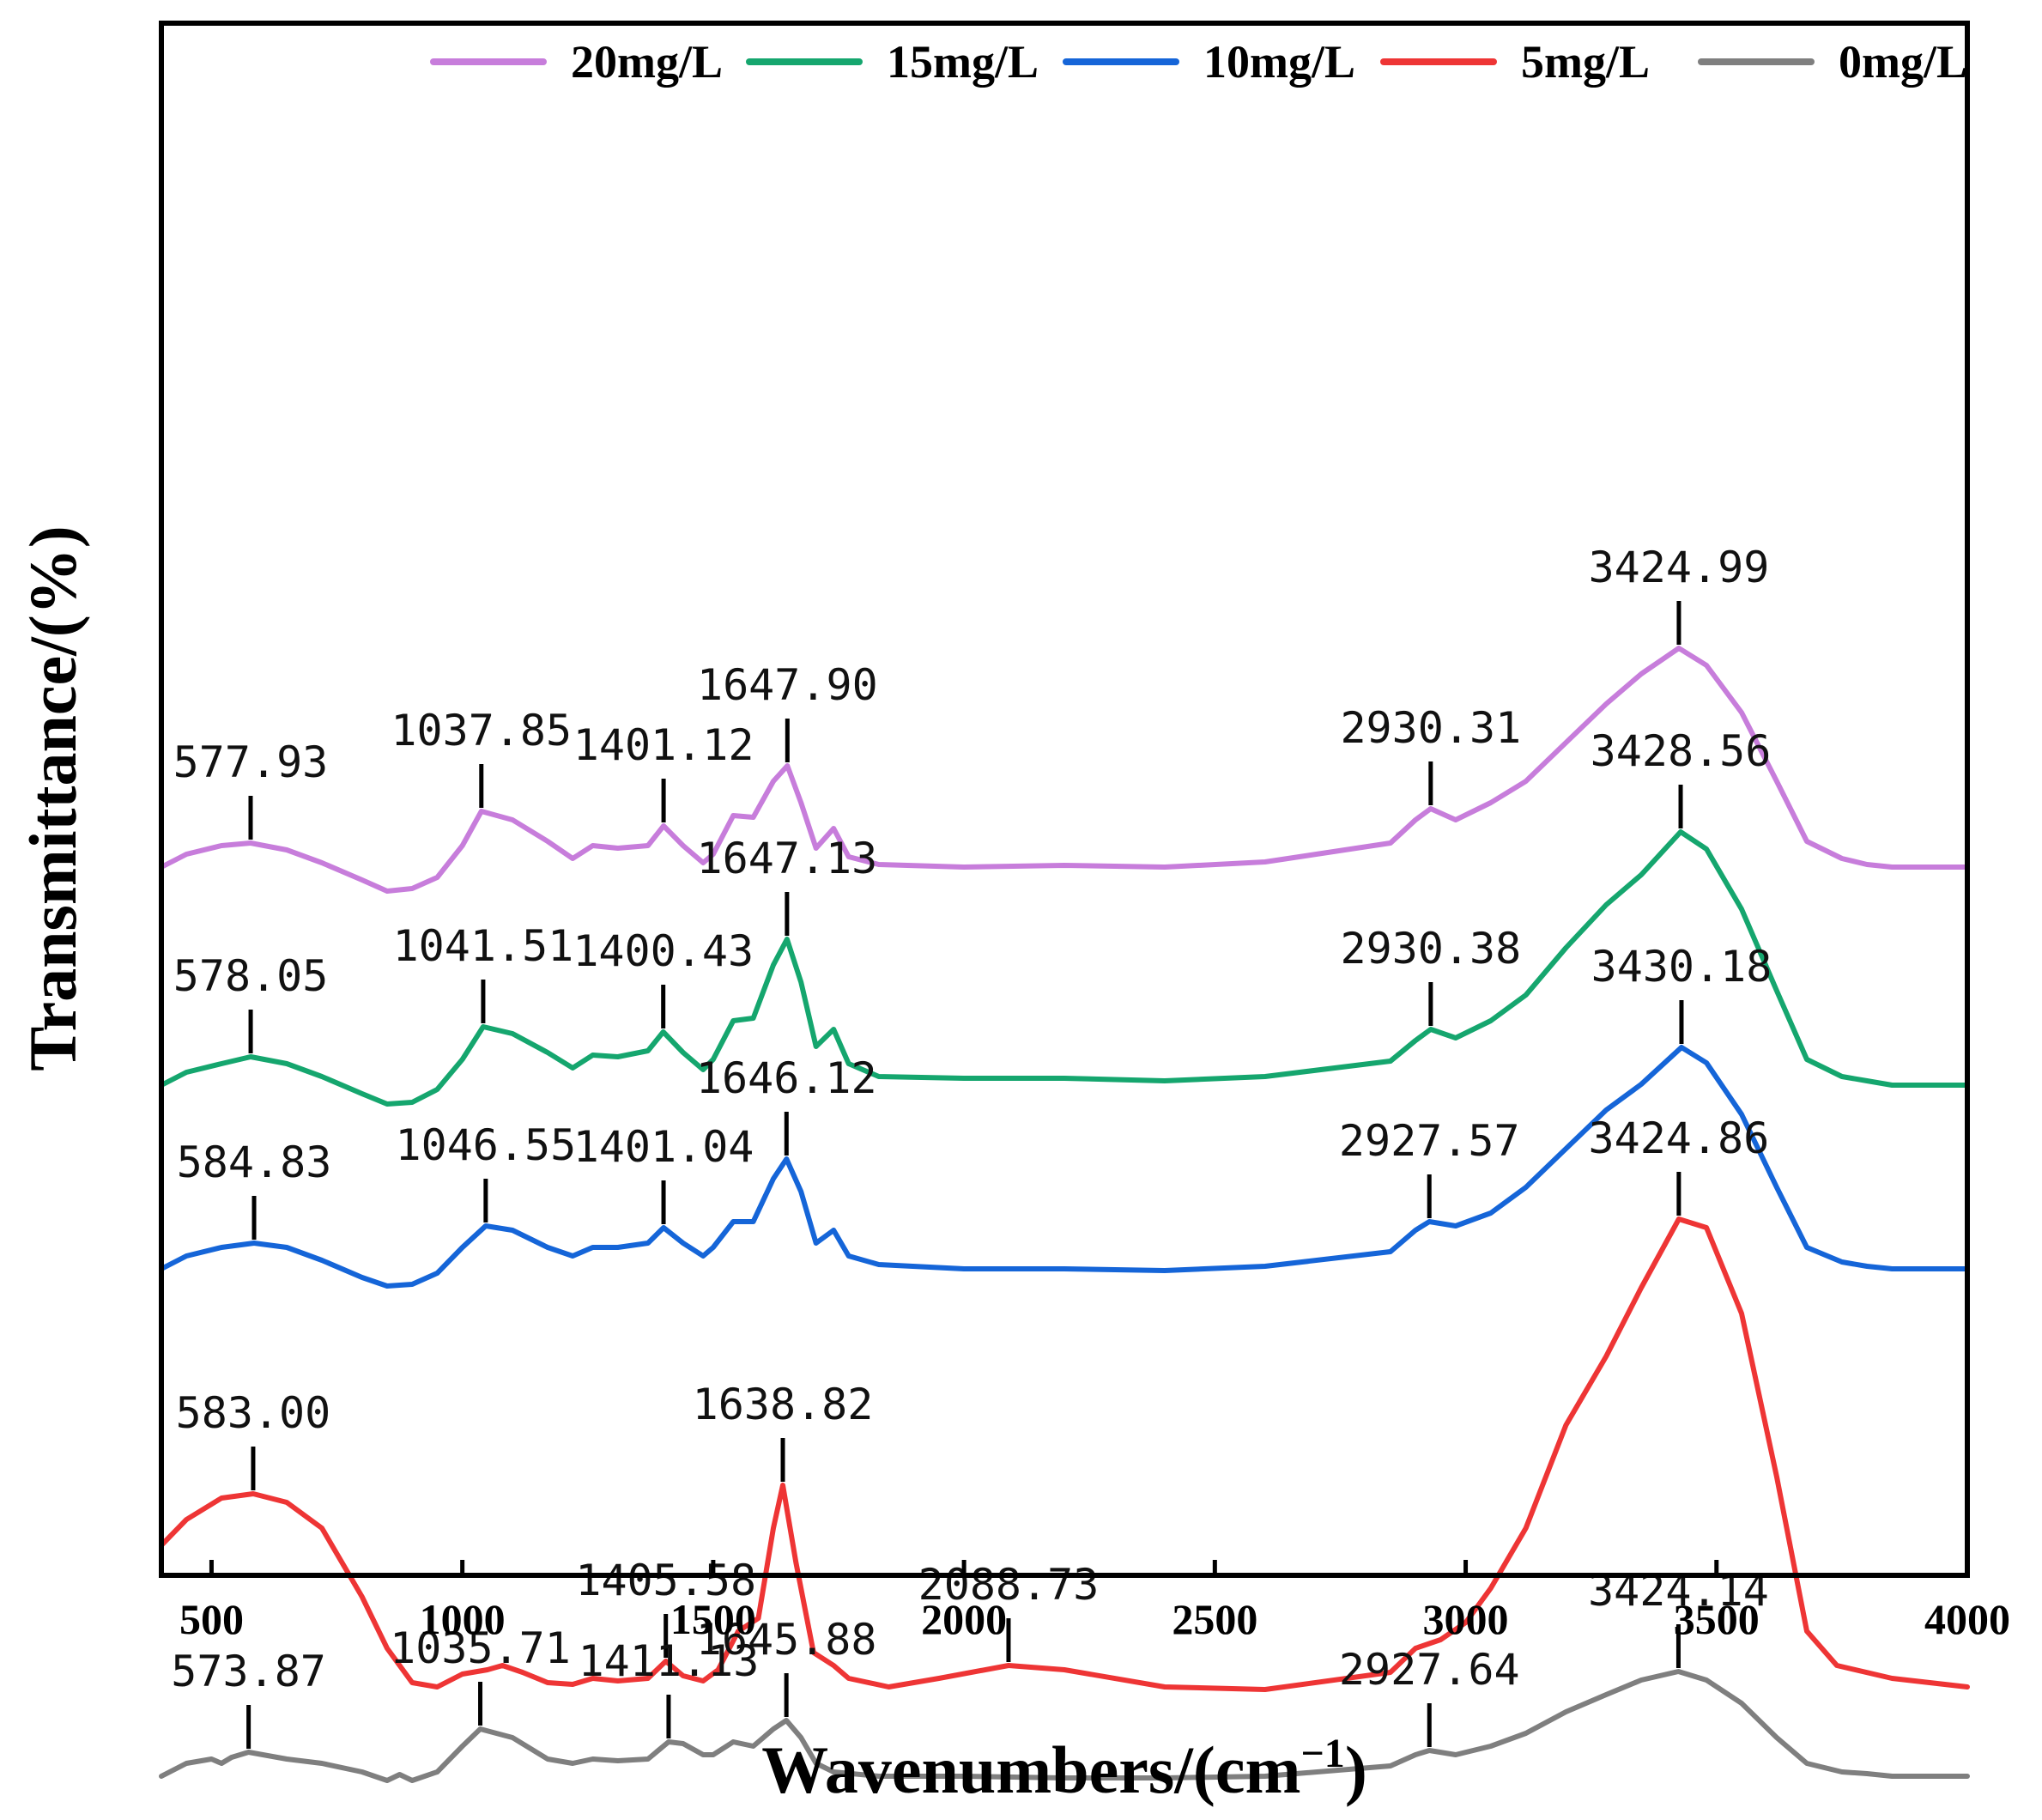 The image size is (2042, 1820). Describe the element at coordinates (663, 1147) in the screenshot. I see `peak-label-14: 1401.04` at that location.